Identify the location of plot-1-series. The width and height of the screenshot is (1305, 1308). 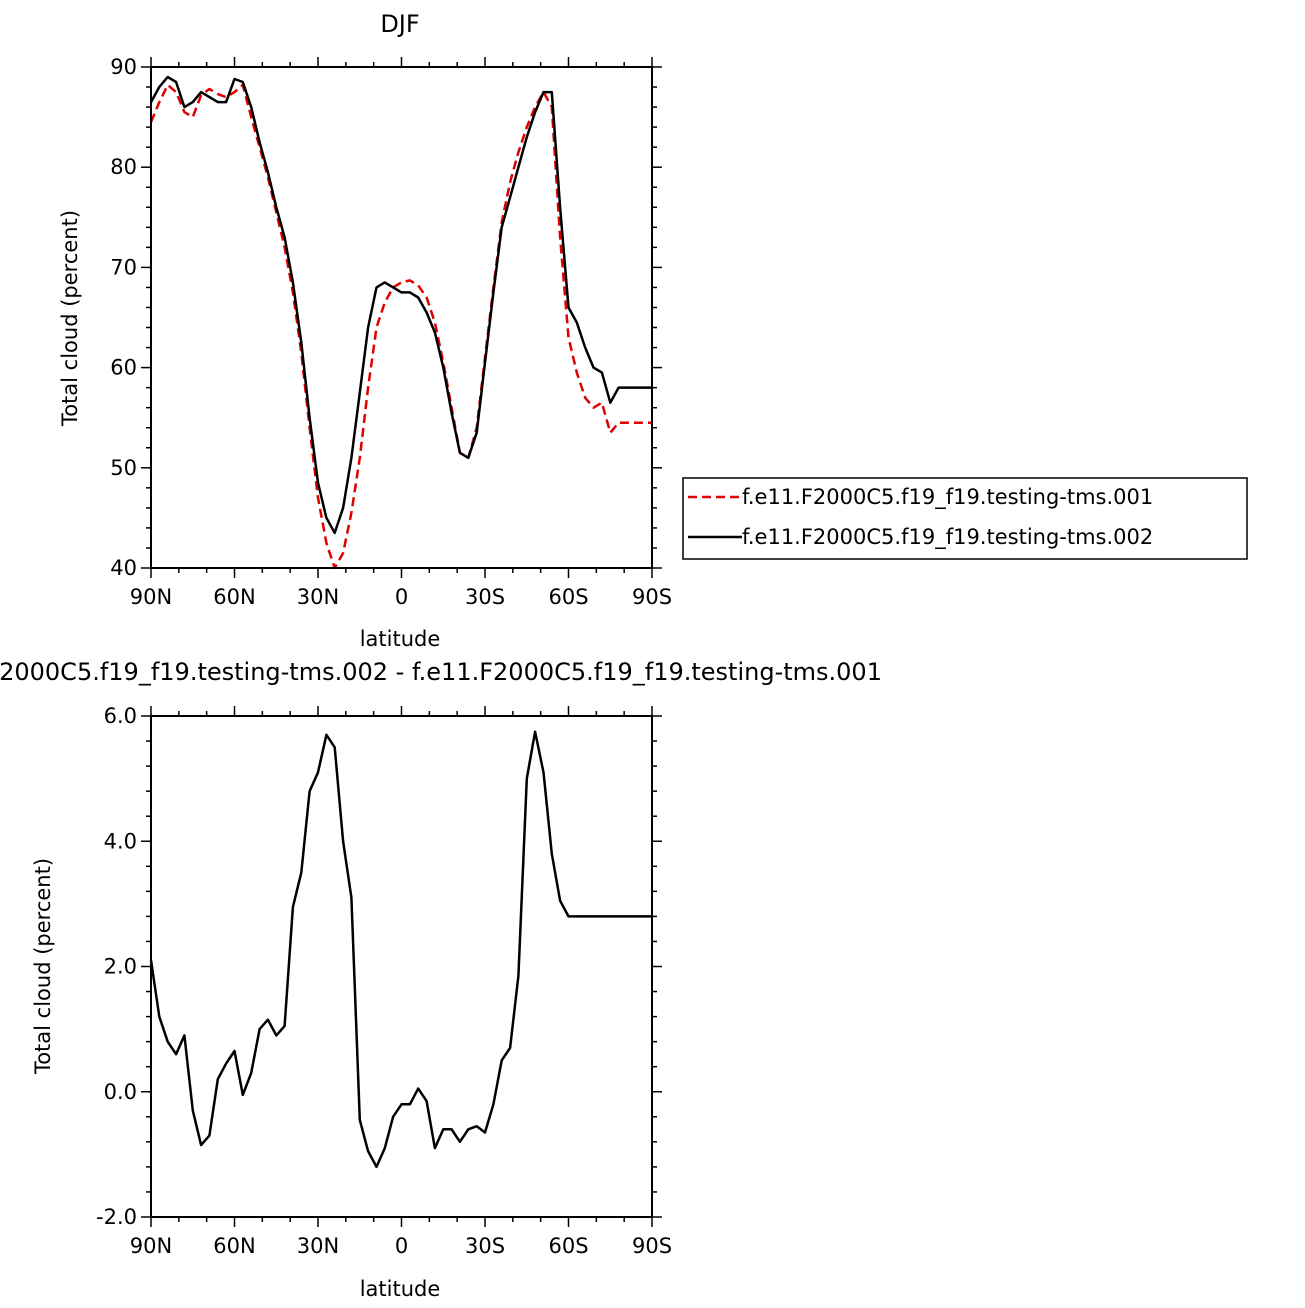
(400, 322).